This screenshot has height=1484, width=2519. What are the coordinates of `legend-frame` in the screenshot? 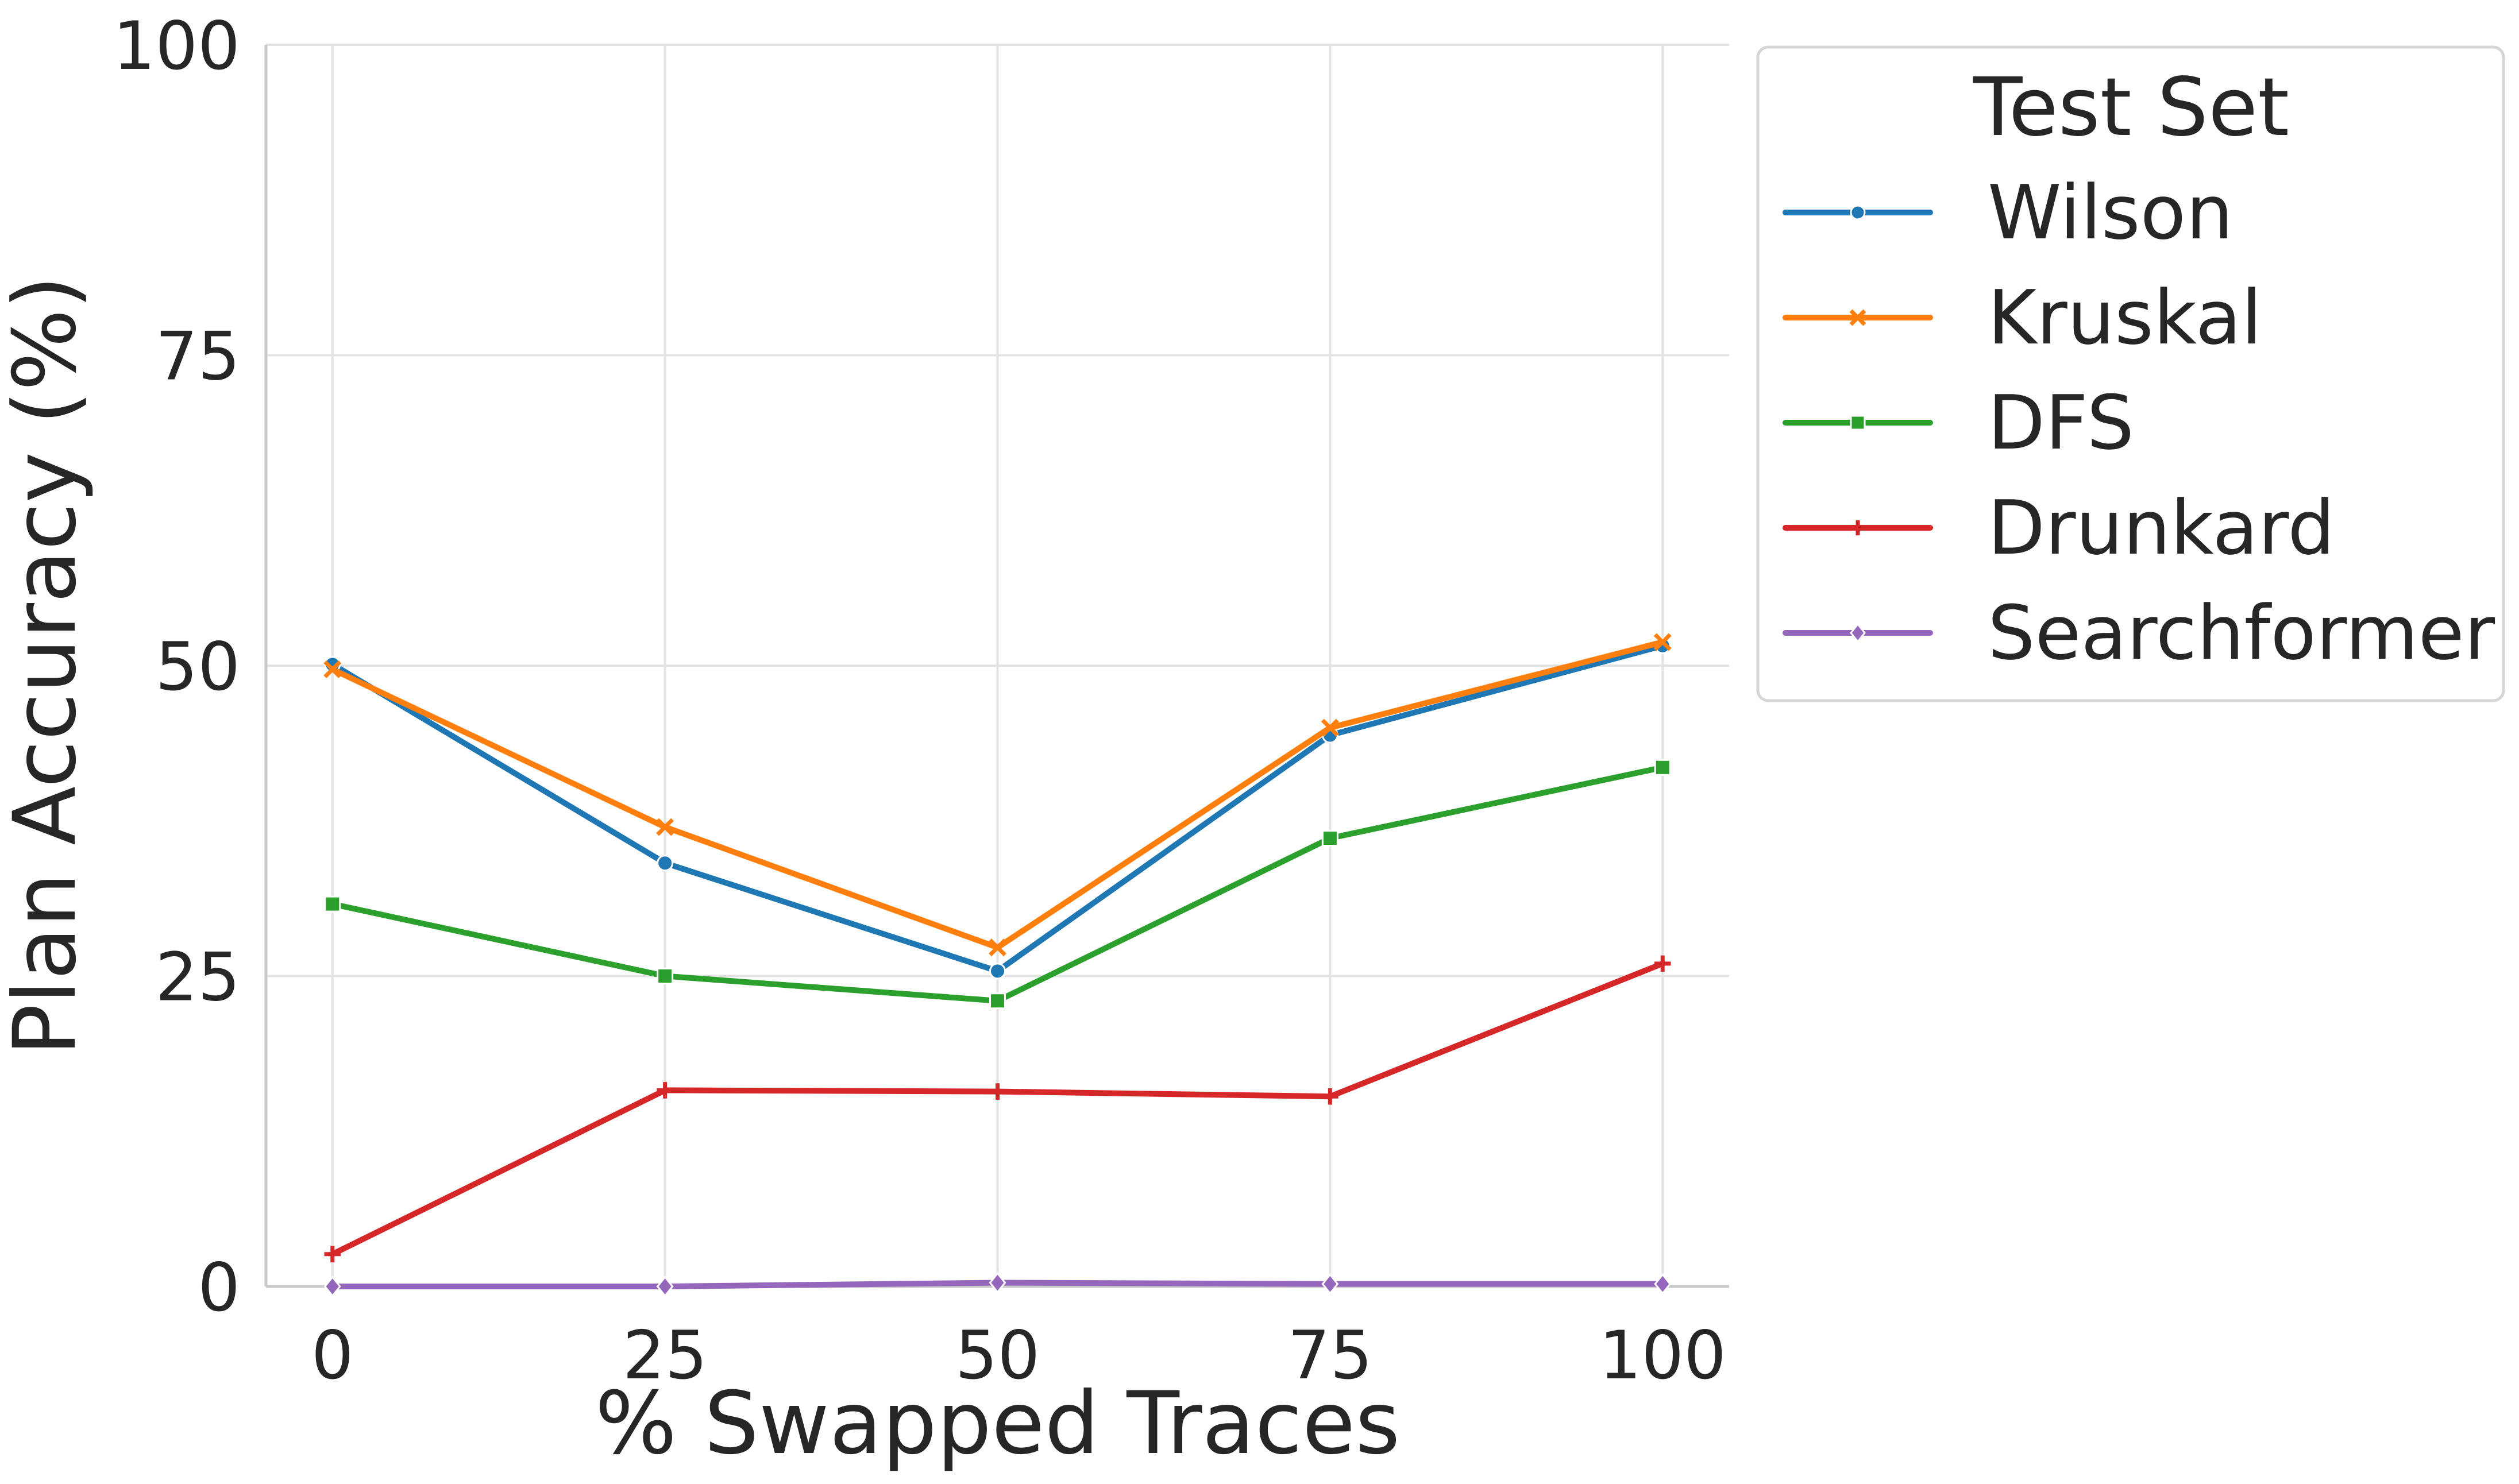 It's located at (2130, 373).